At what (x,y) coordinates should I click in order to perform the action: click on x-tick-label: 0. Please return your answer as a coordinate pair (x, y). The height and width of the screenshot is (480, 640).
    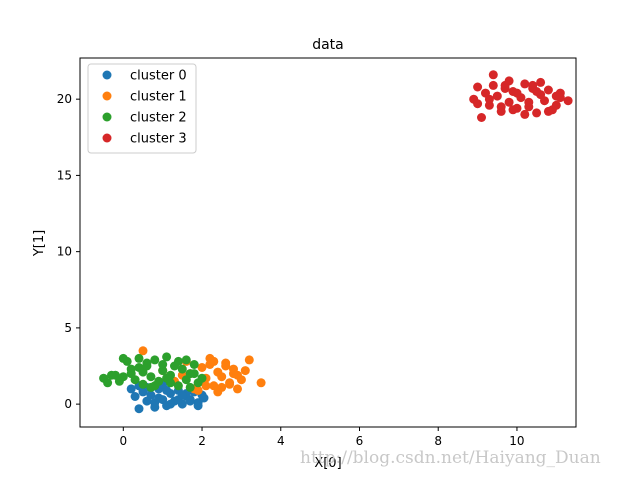
    Looking at the image, I should click on (123, 441).